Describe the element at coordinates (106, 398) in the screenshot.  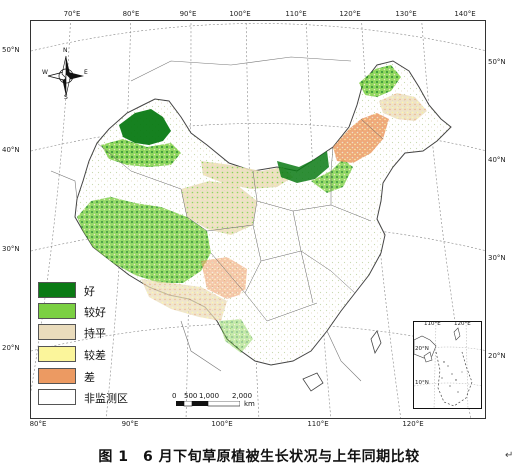
I see `legend-label-unmonitored: 非监测区` at that location.